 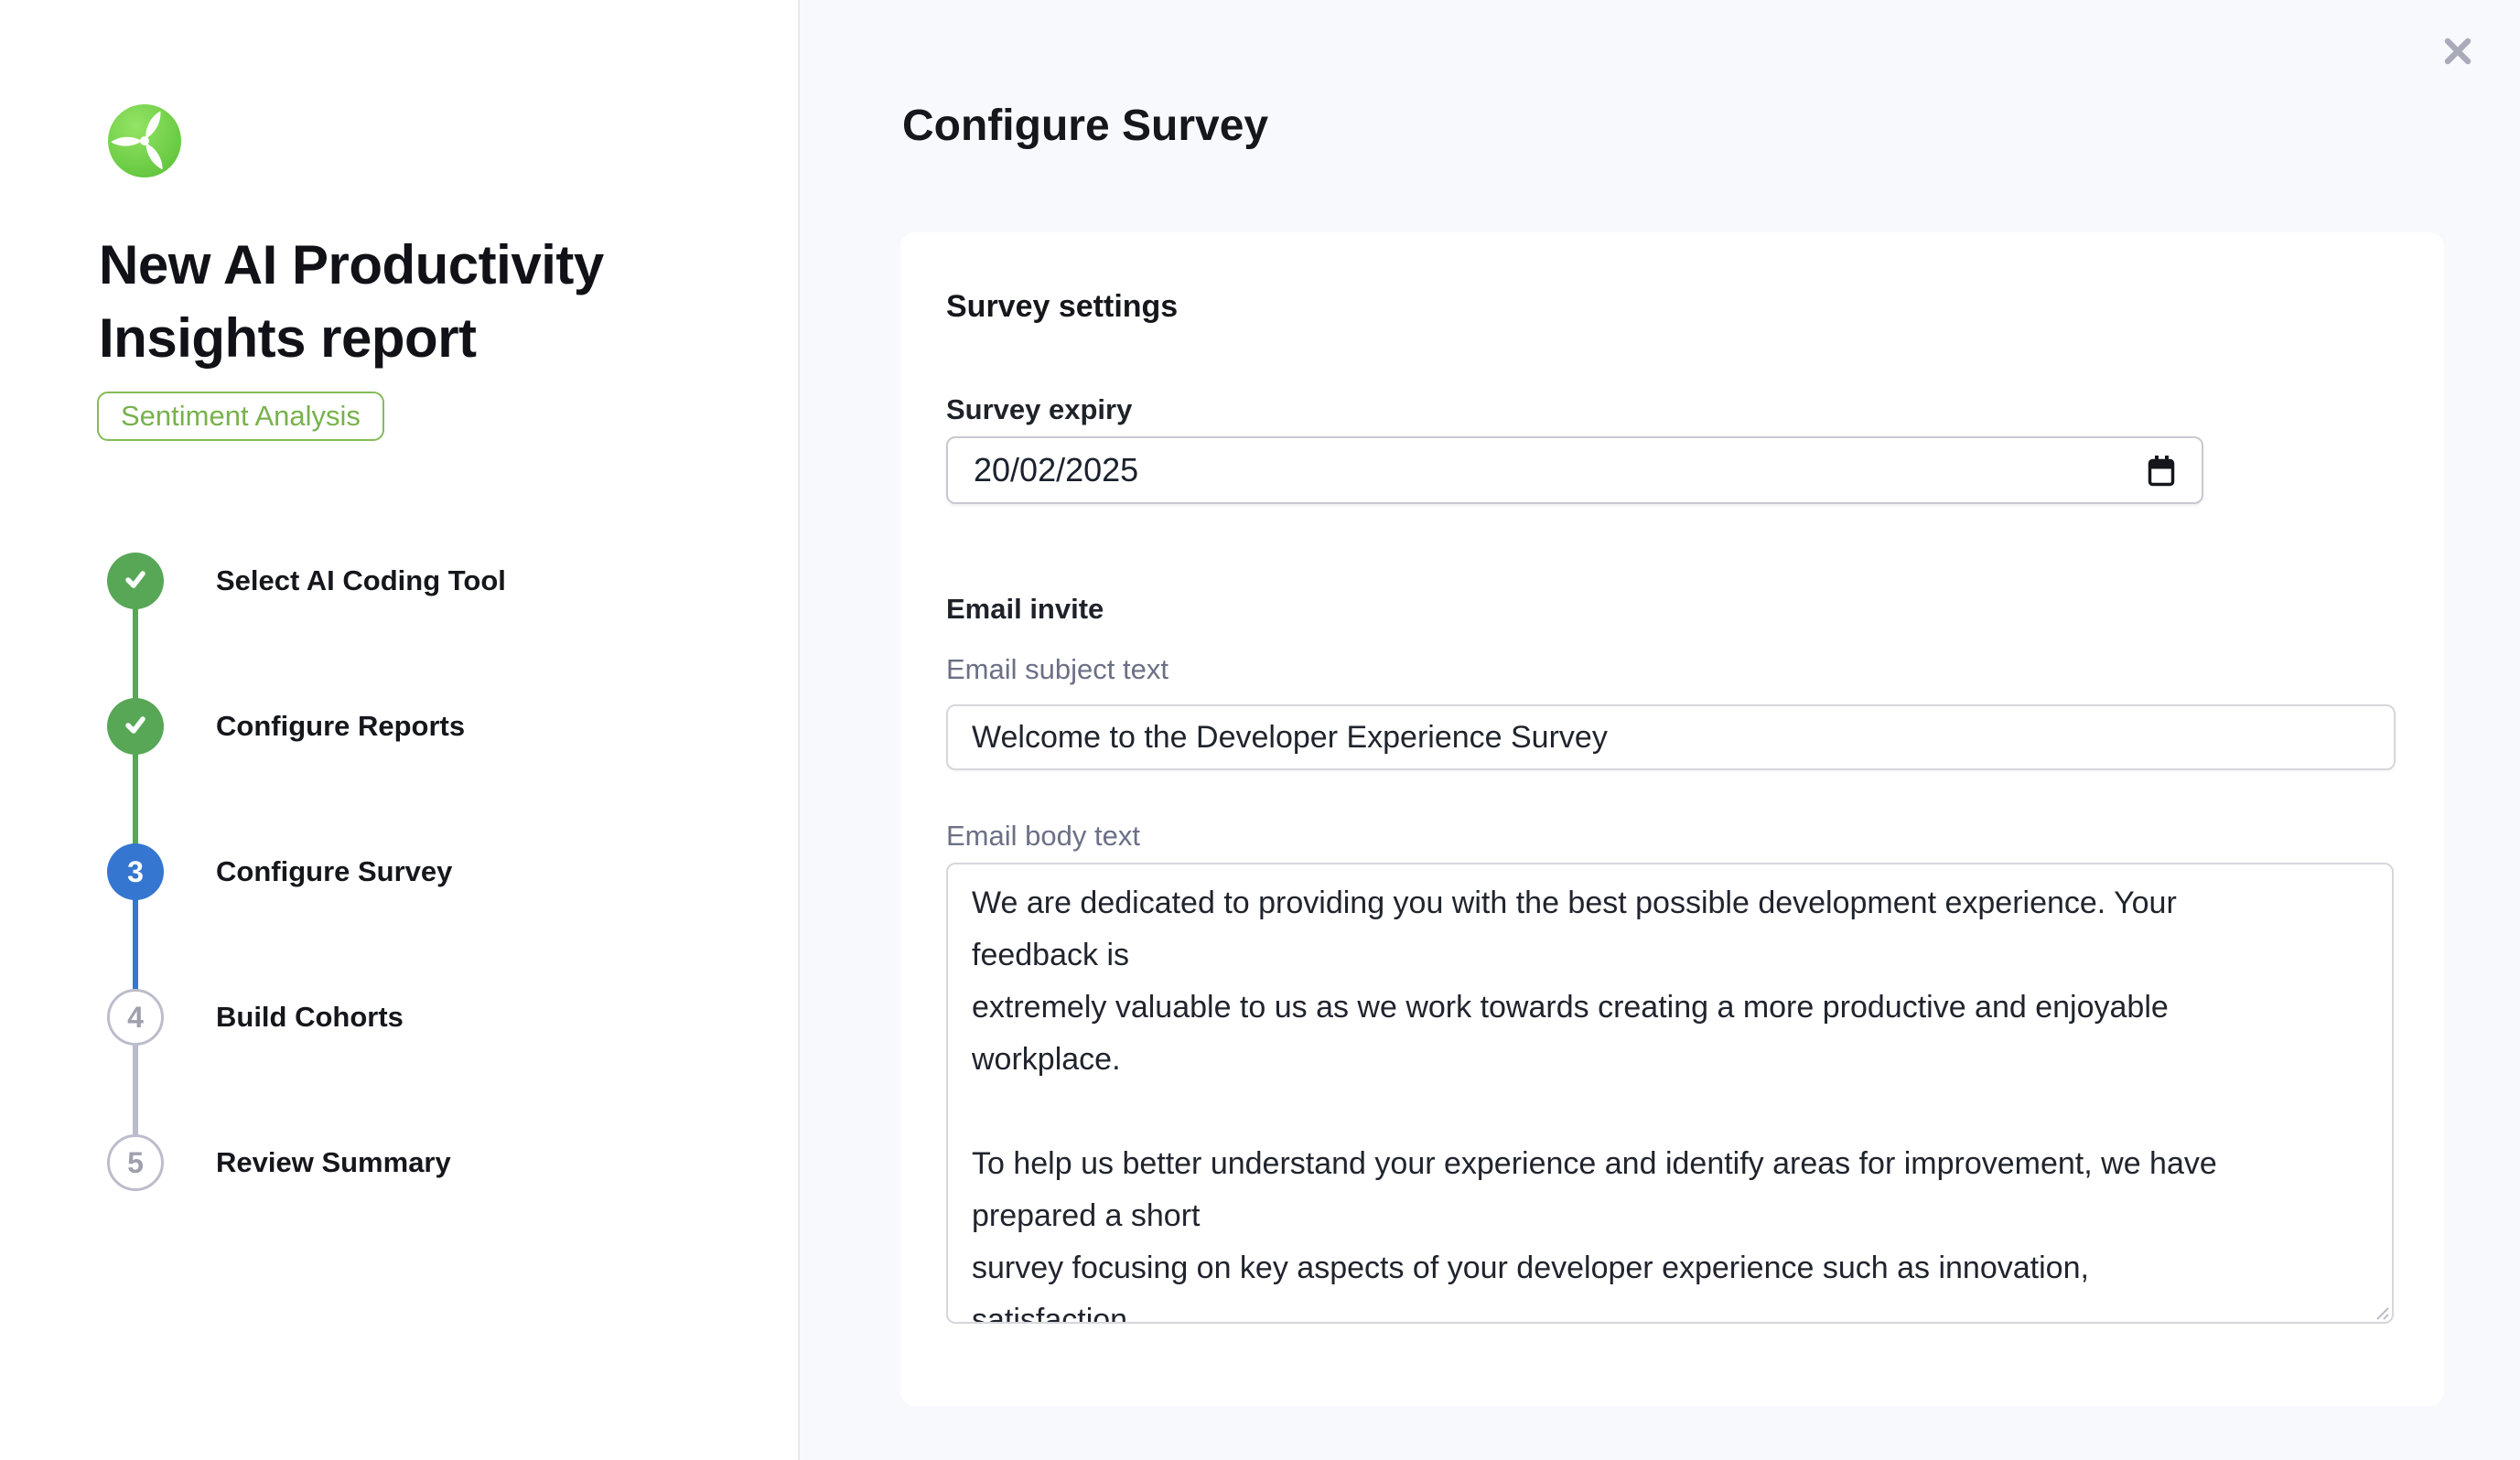 I want to click on survey-expiry-input, so click(x=1574, y=470).